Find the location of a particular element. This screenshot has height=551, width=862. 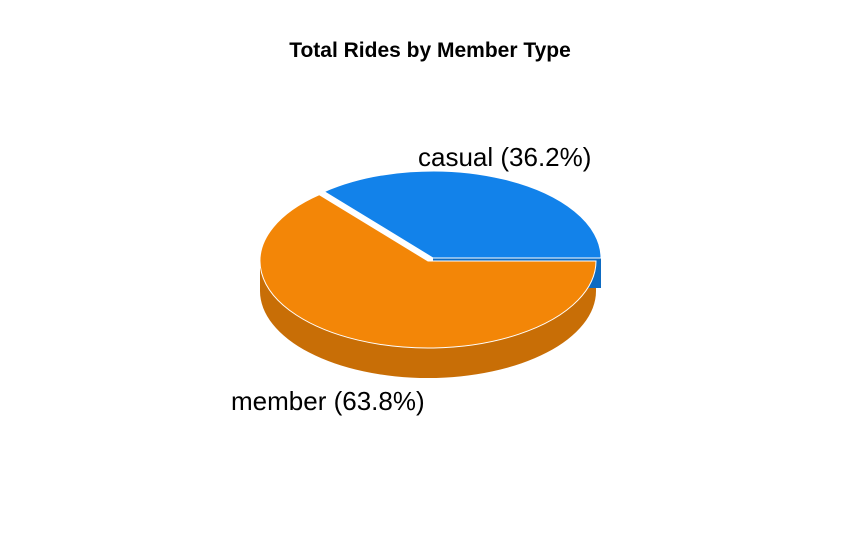

slice-label-casual: casual (36.2%) is located at coordinates (504, 157).